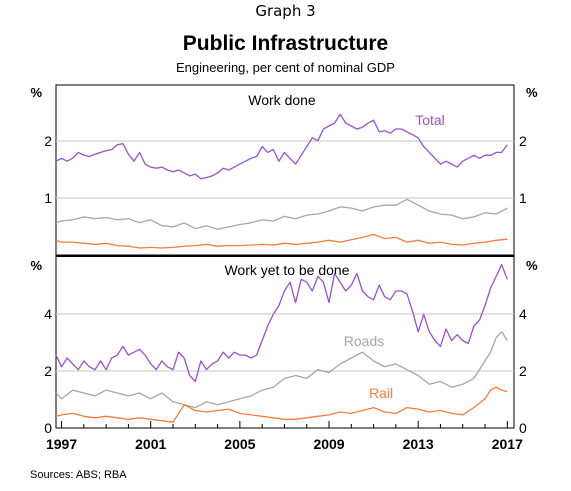  Describe the element at coordinates (48, 371) in the screenshot. I see `y-tick-left-2b: 2` at that location.